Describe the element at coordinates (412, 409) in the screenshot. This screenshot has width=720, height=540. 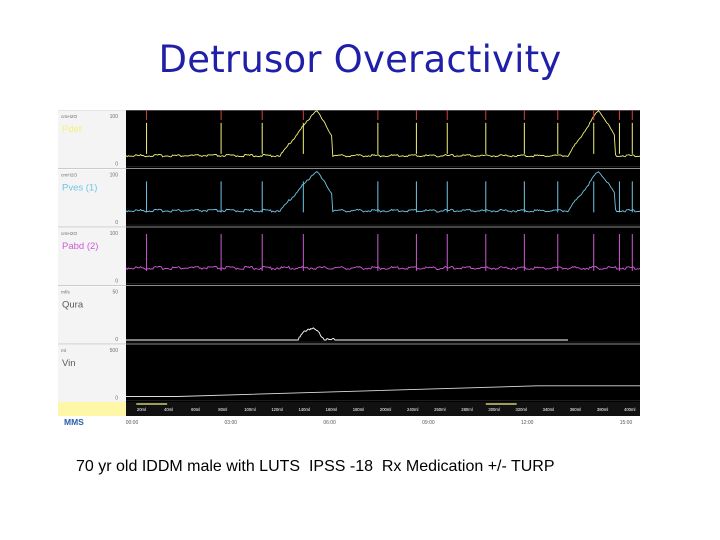
I see `event-marker-label: 240ml` at that location.